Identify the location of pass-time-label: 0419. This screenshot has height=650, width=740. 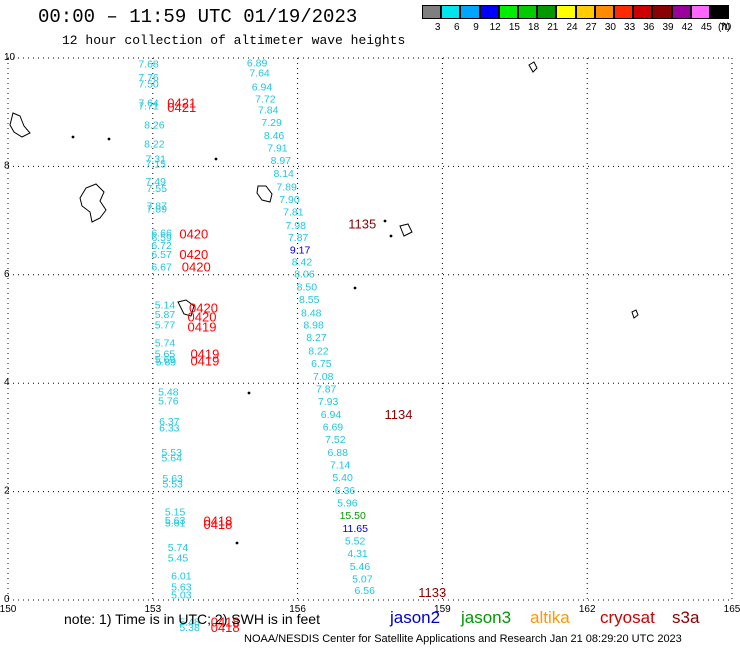
(202, 326).